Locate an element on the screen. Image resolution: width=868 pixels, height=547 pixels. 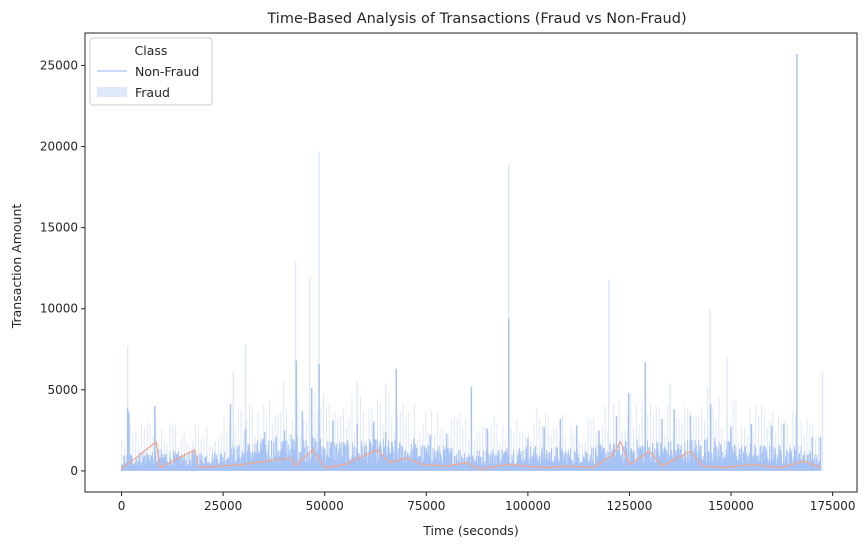
y-tick-label-5000: 5000 is located at coordinates (62, 390).